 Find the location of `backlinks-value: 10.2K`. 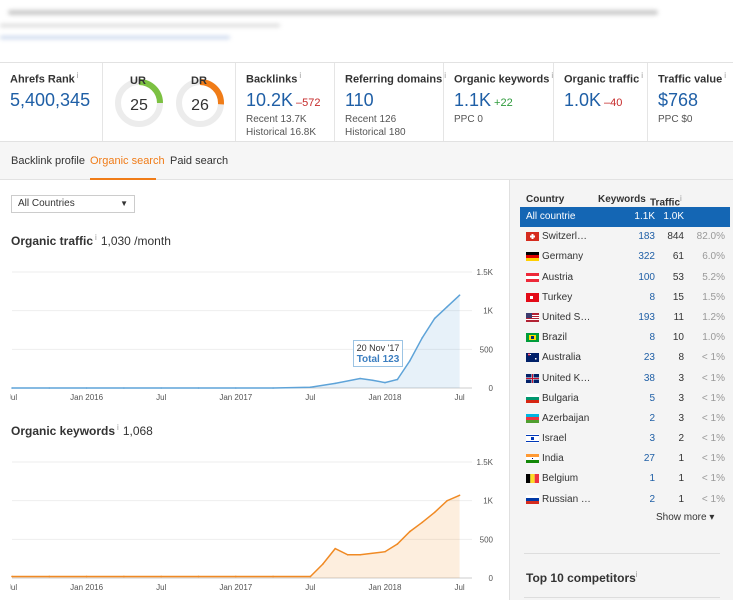

backlinks-value: 10.2K is located at coordinates (270, 99).